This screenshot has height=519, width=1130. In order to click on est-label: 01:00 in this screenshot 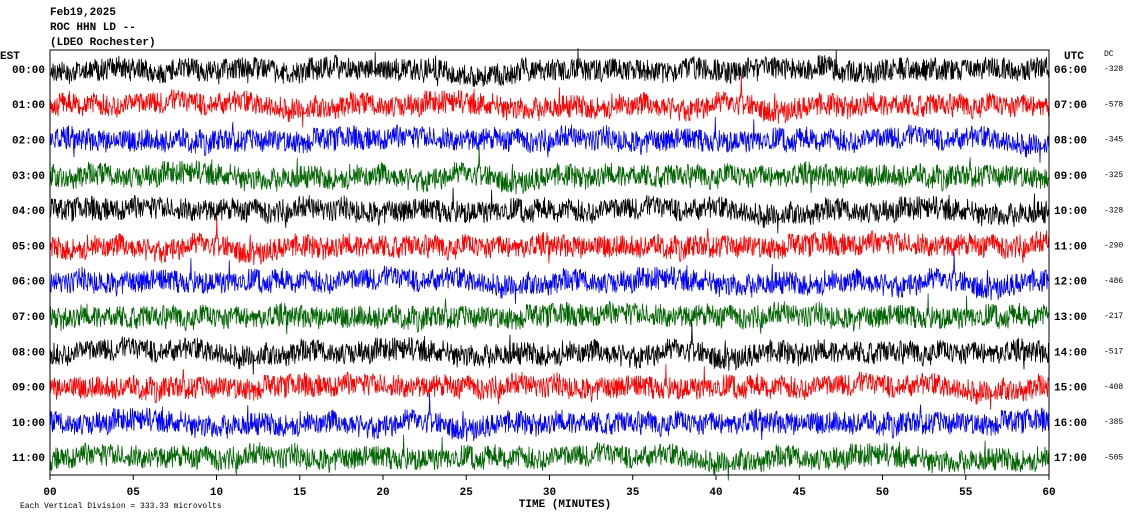, I will do `click(28, 106)`.